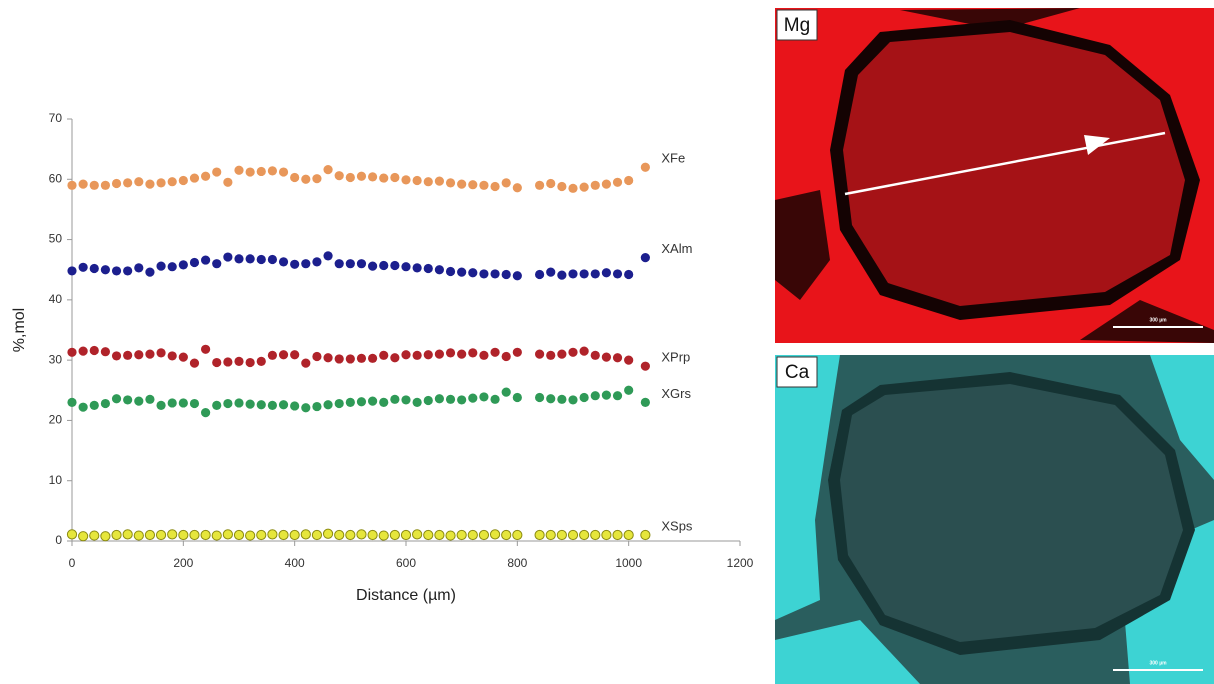 The image size is (1214, 684). Describe the element at coordinates (676, 248) in the screenshot. I see `series-label: XAlm` at that location.